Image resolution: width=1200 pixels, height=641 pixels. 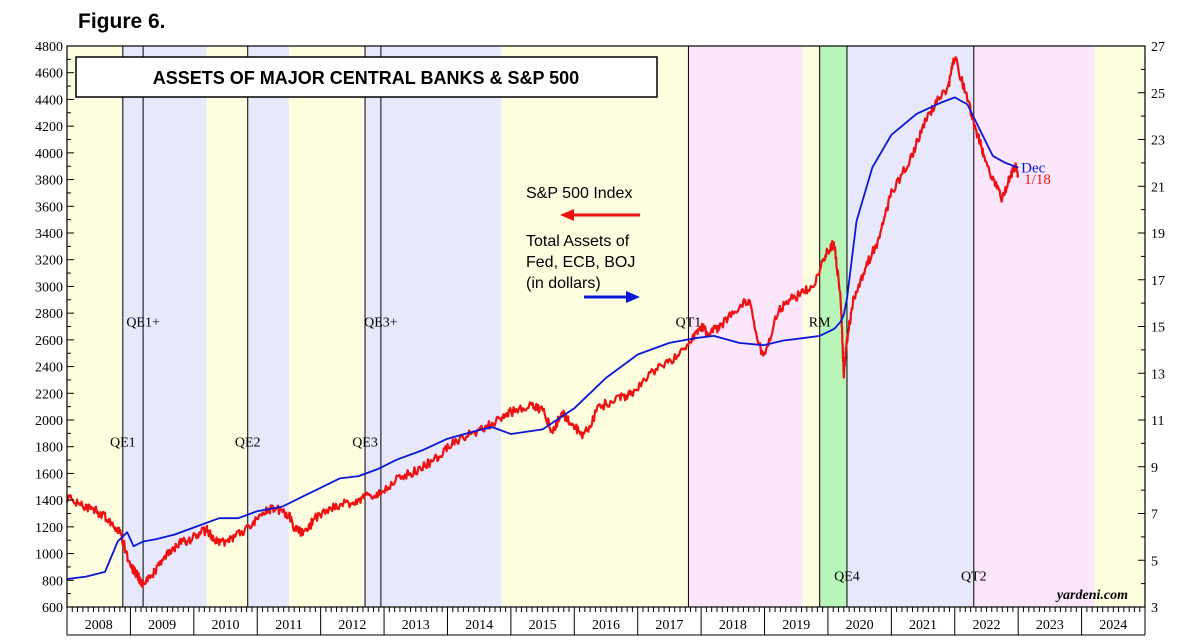 What do you see at coordinates (49, 474) in the screenshot?
I see `y-left-tick-label: 1600` at bounding box center [49, 474].